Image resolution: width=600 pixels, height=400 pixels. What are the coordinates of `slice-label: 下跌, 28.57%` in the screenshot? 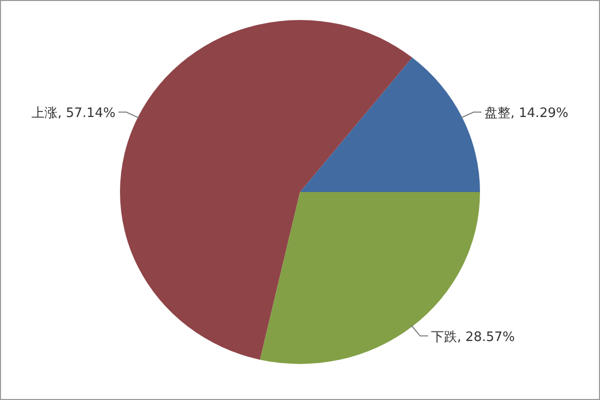 It's located at (473, 337).